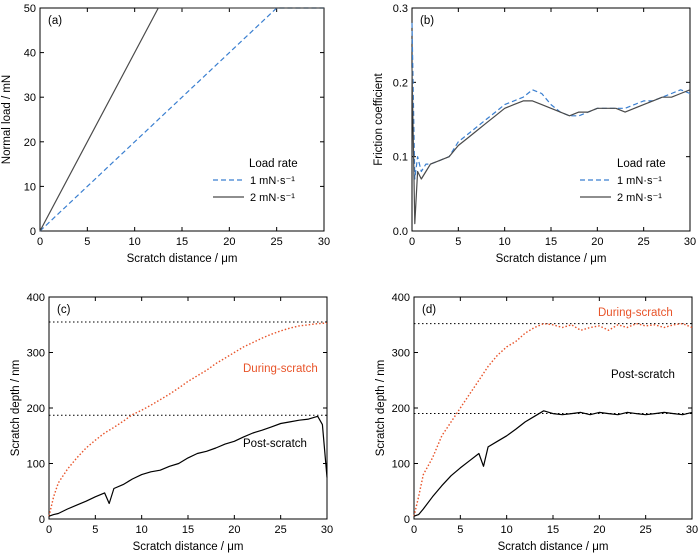 This screenshot has width=700, height=557. I want to click on y-tick-label: 0.1, so click(400, 158).